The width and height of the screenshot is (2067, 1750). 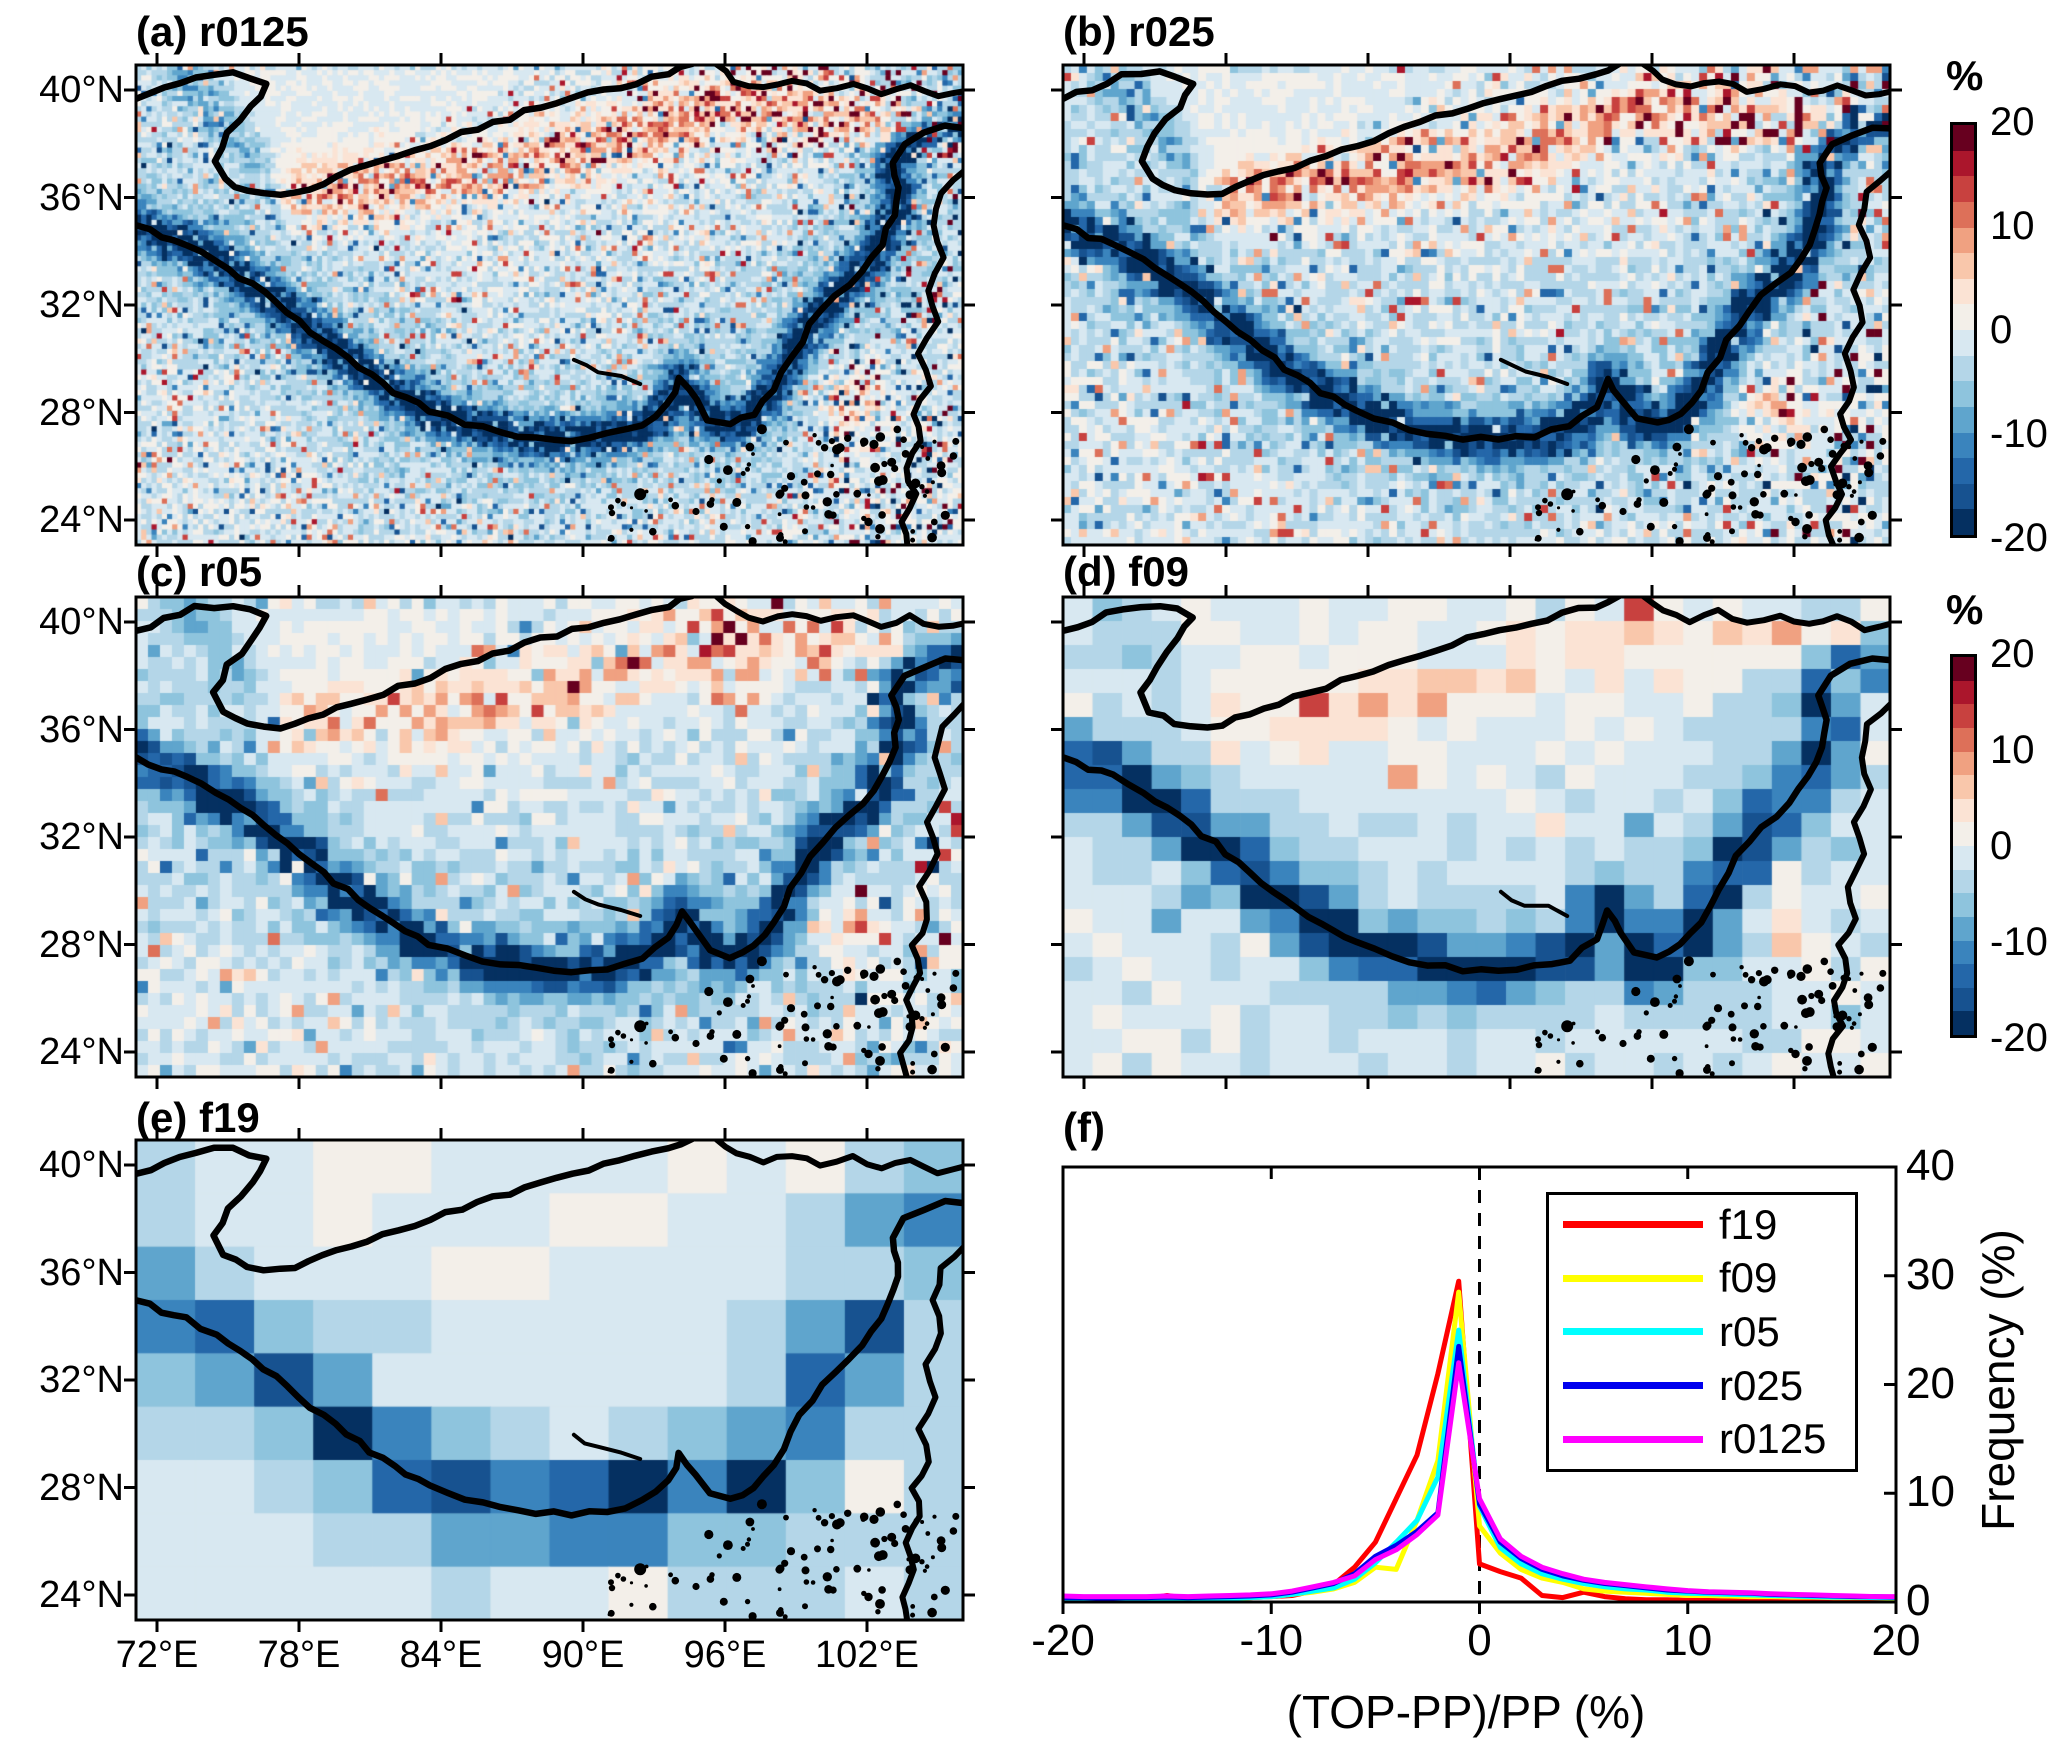 What do you see at coordinates (81, 1272) in the screenshot?
I see `lat-tick-label: 36°N` at bounding box center [81, 1272].